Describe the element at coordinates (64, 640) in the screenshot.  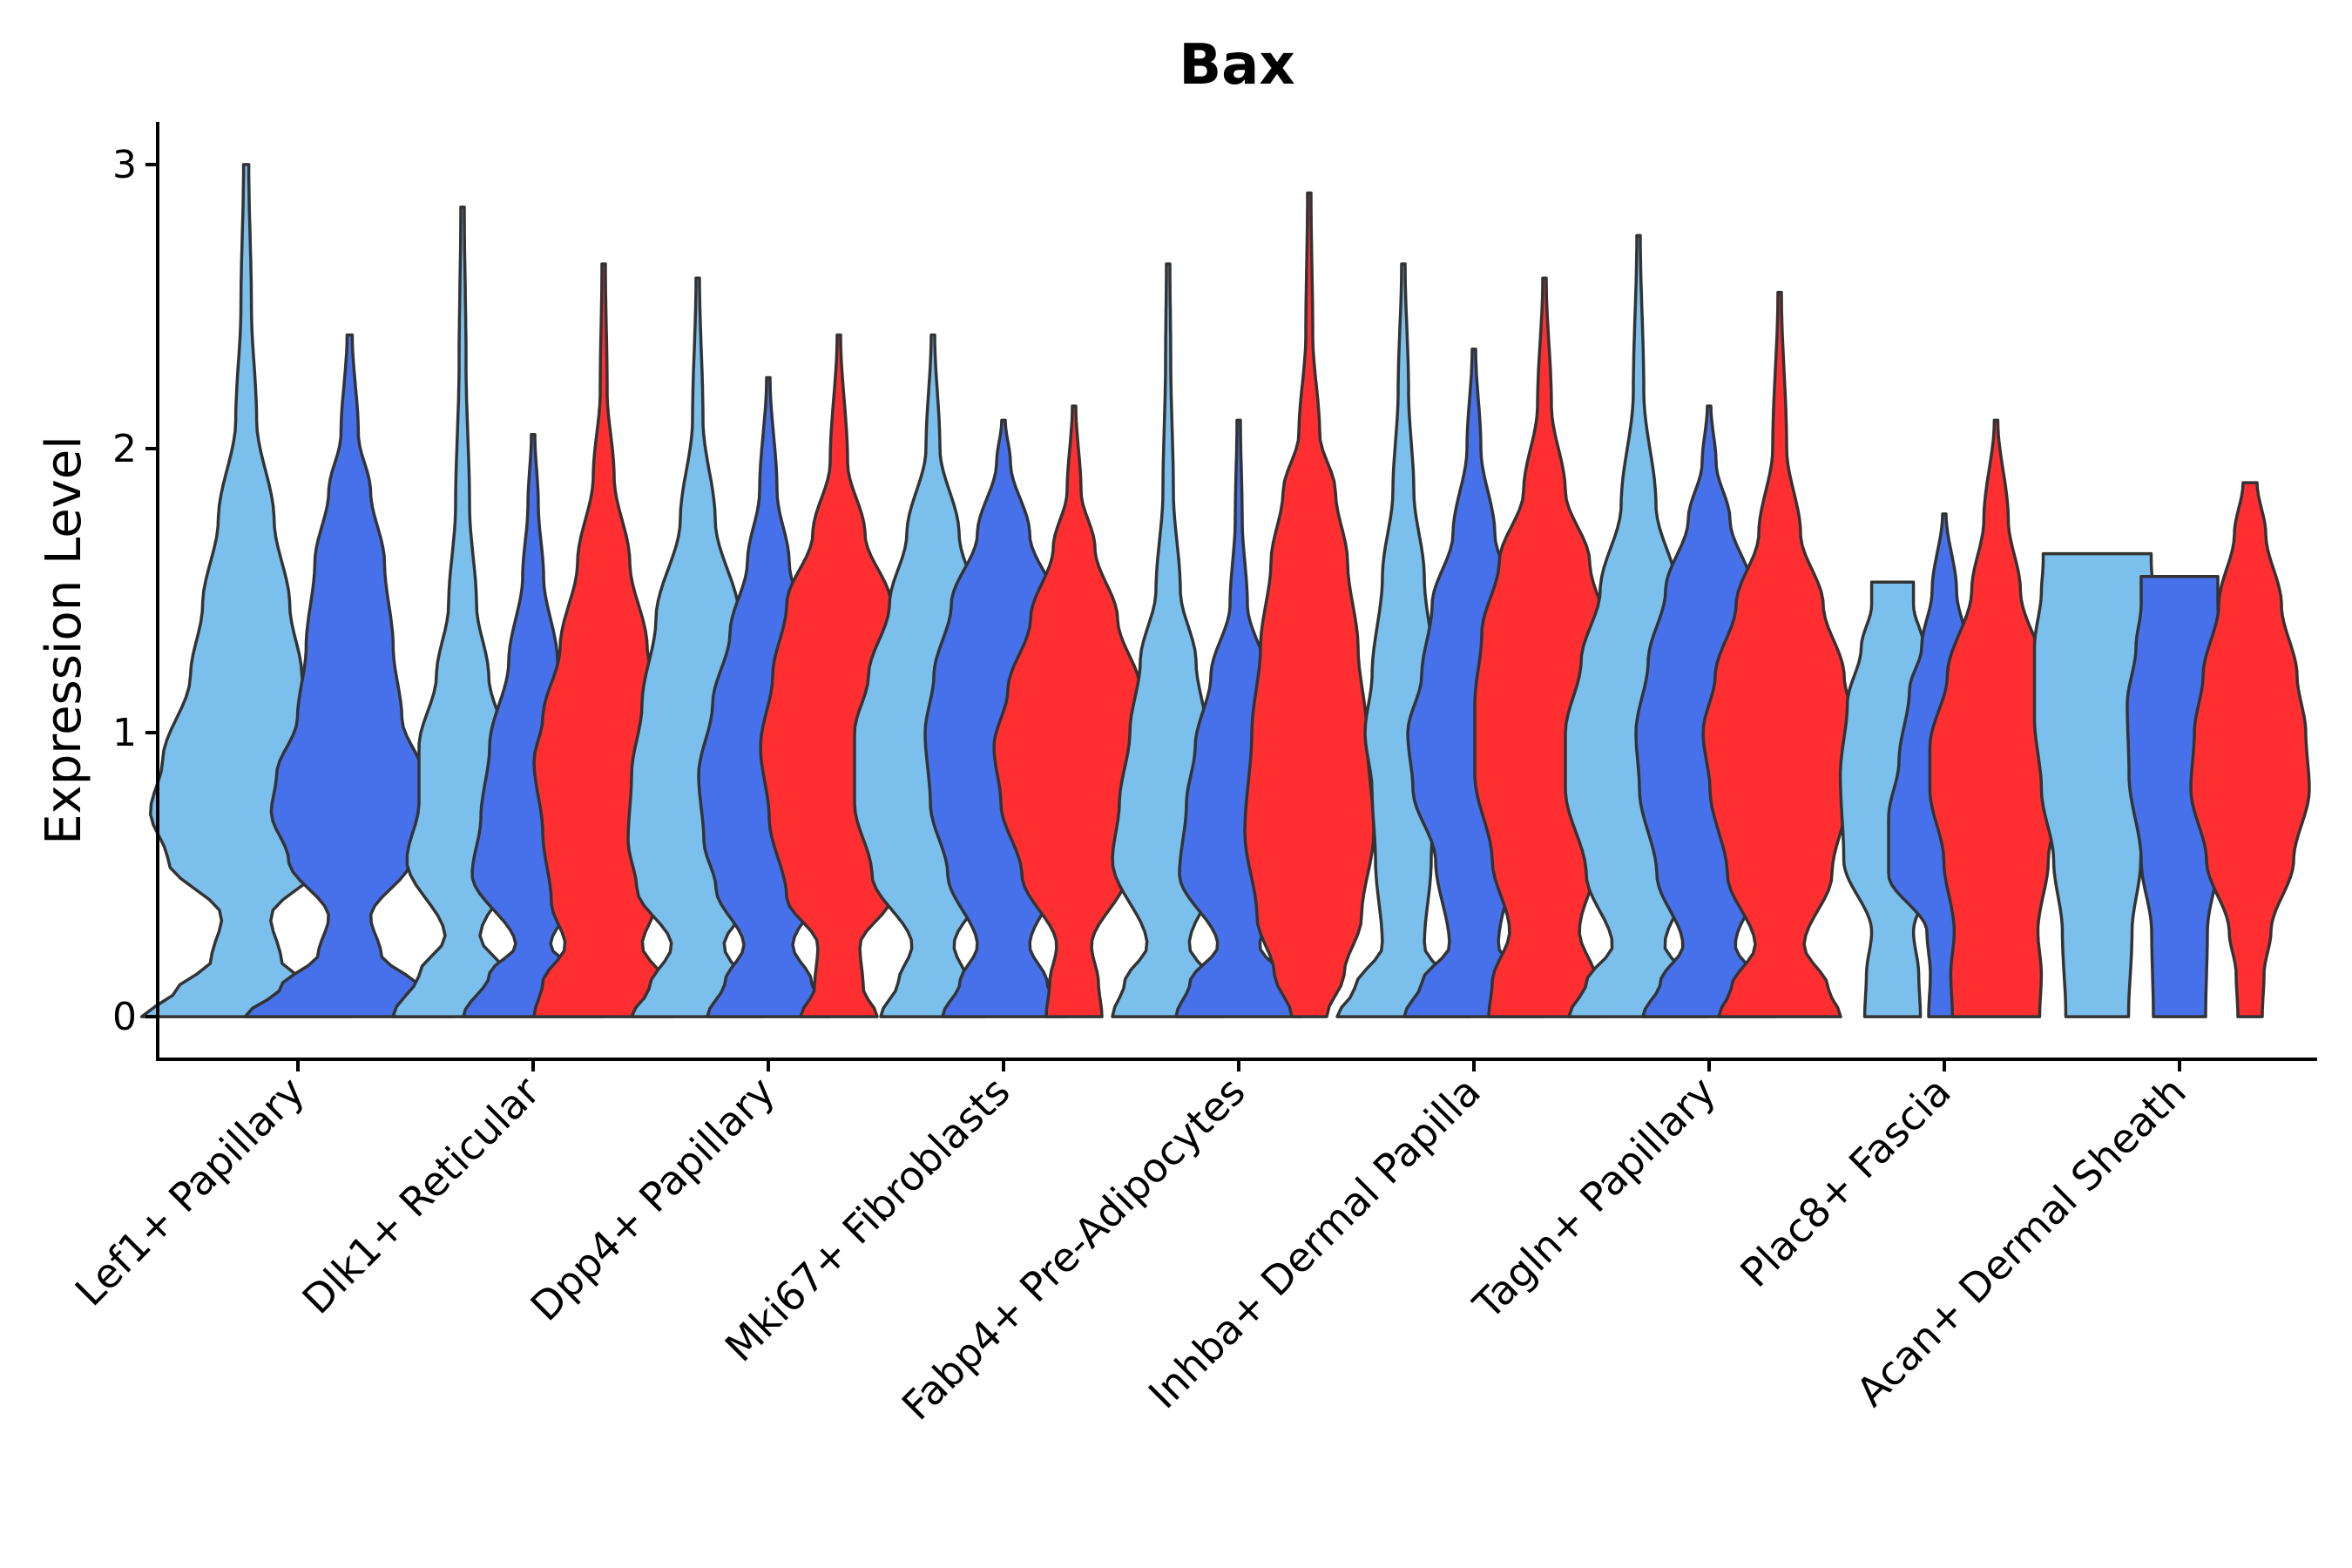
I see `y-axis-label: Expression Level` at that location.